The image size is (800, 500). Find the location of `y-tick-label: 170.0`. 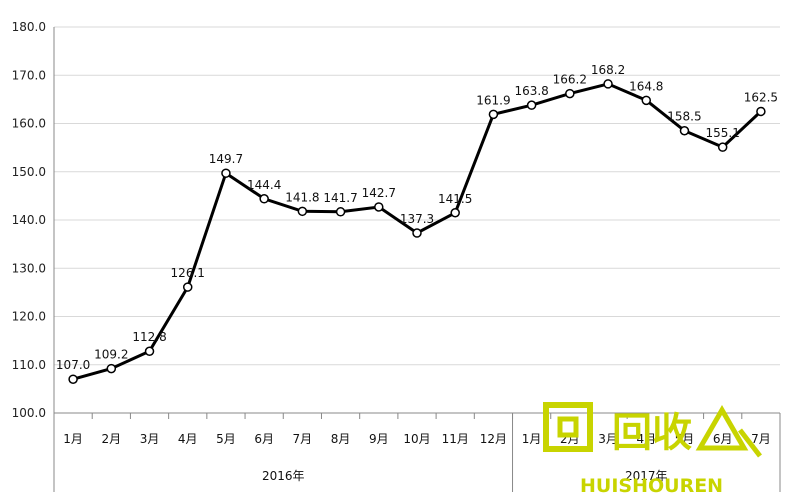

y-tick-label: 170.0 is located at coordinates (29, 75).